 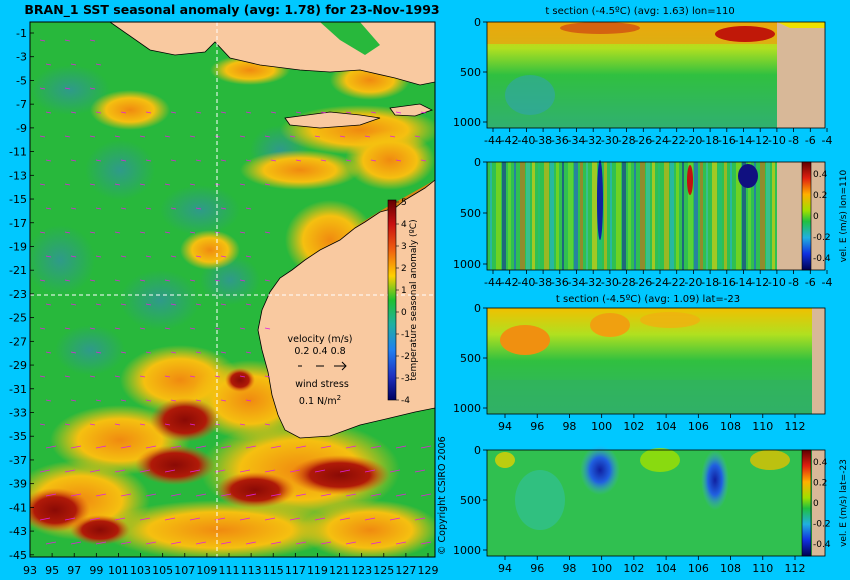 I want to click on panel1-yellow-edge, so click(x=801, y=25).